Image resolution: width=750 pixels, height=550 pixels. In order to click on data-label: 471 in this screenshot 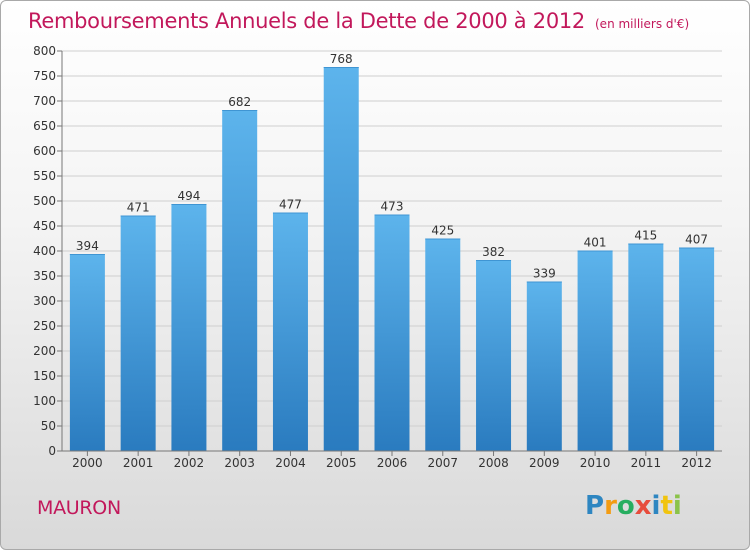, I will do `click(138, 208)`.